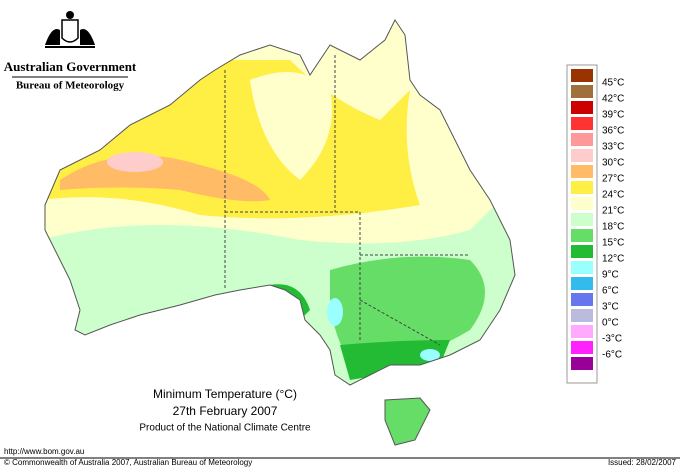 This screenshot has height=467, width=680. Describe the element at coordinates (613, 179) in the screenshot. I see `legend-label: 27°C` at that location.